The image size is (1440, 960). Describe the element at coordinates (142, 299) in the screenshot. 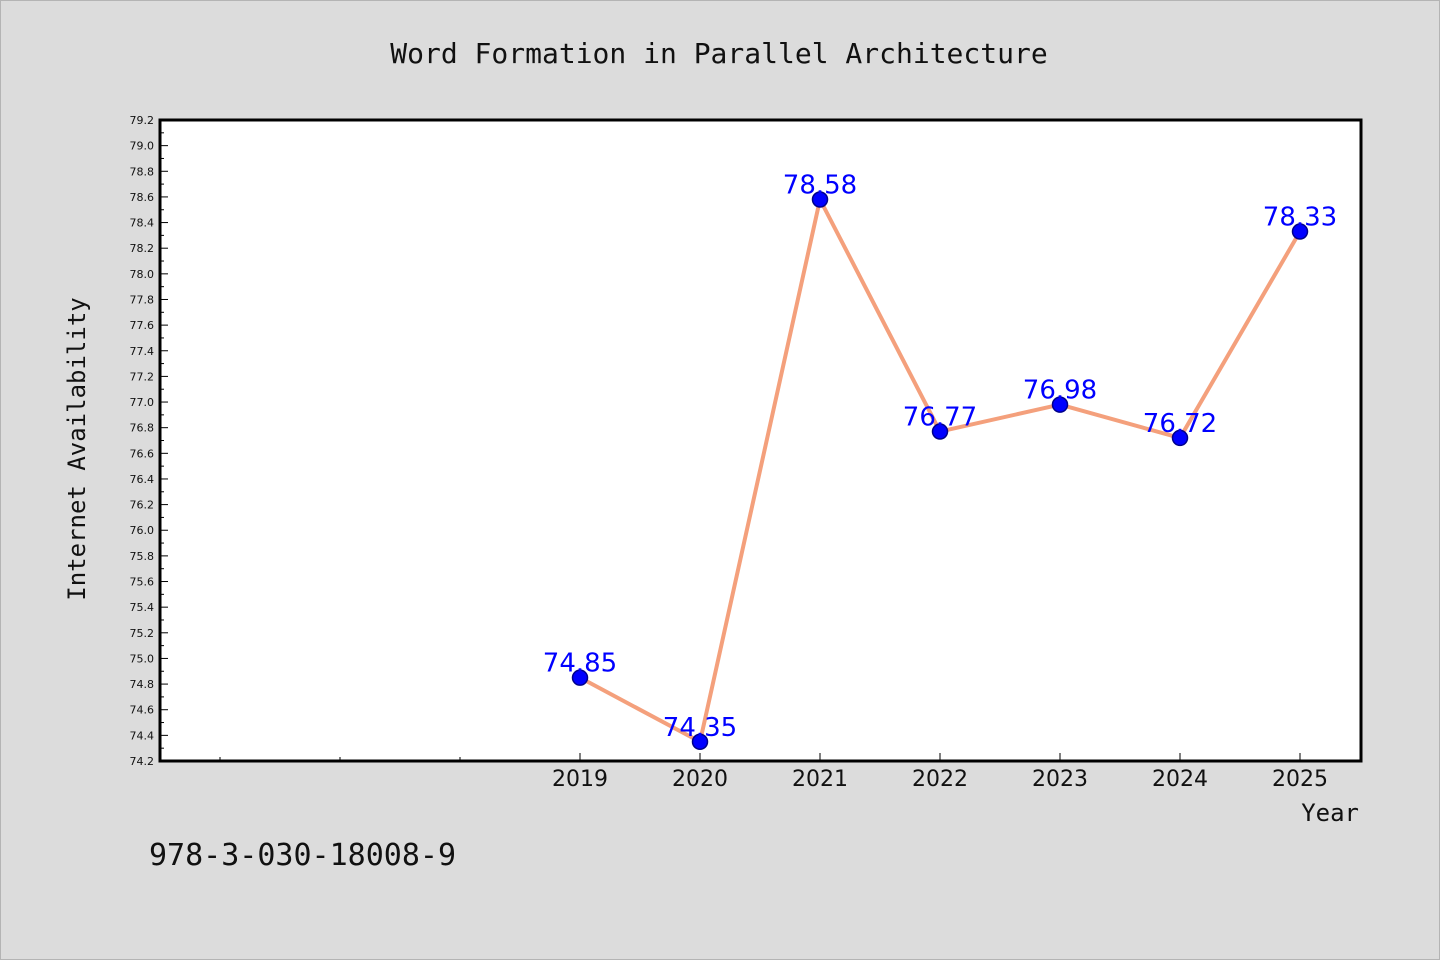

I see `y-tick-label: 77.8` at that location.